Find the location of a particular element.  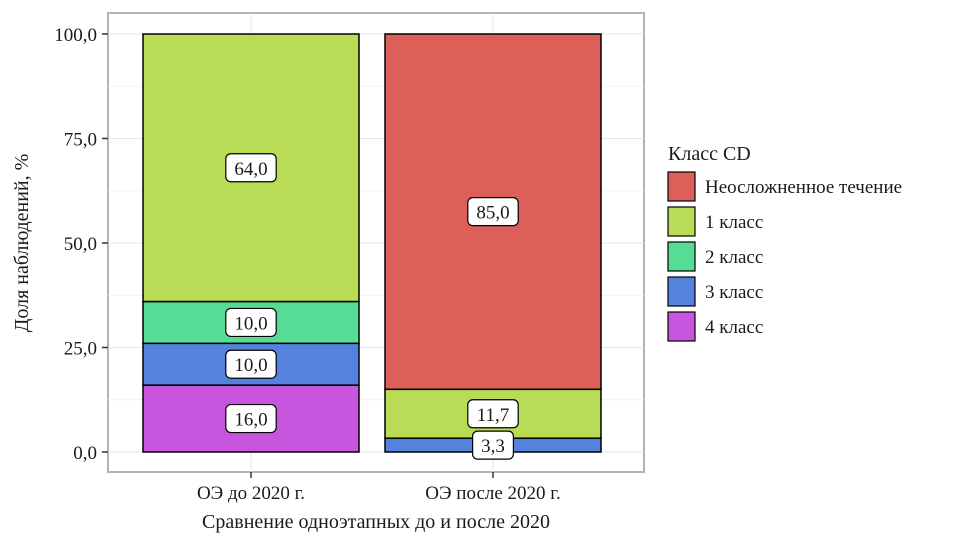

data-label: 11,7 is located at coordinates (493, 414).